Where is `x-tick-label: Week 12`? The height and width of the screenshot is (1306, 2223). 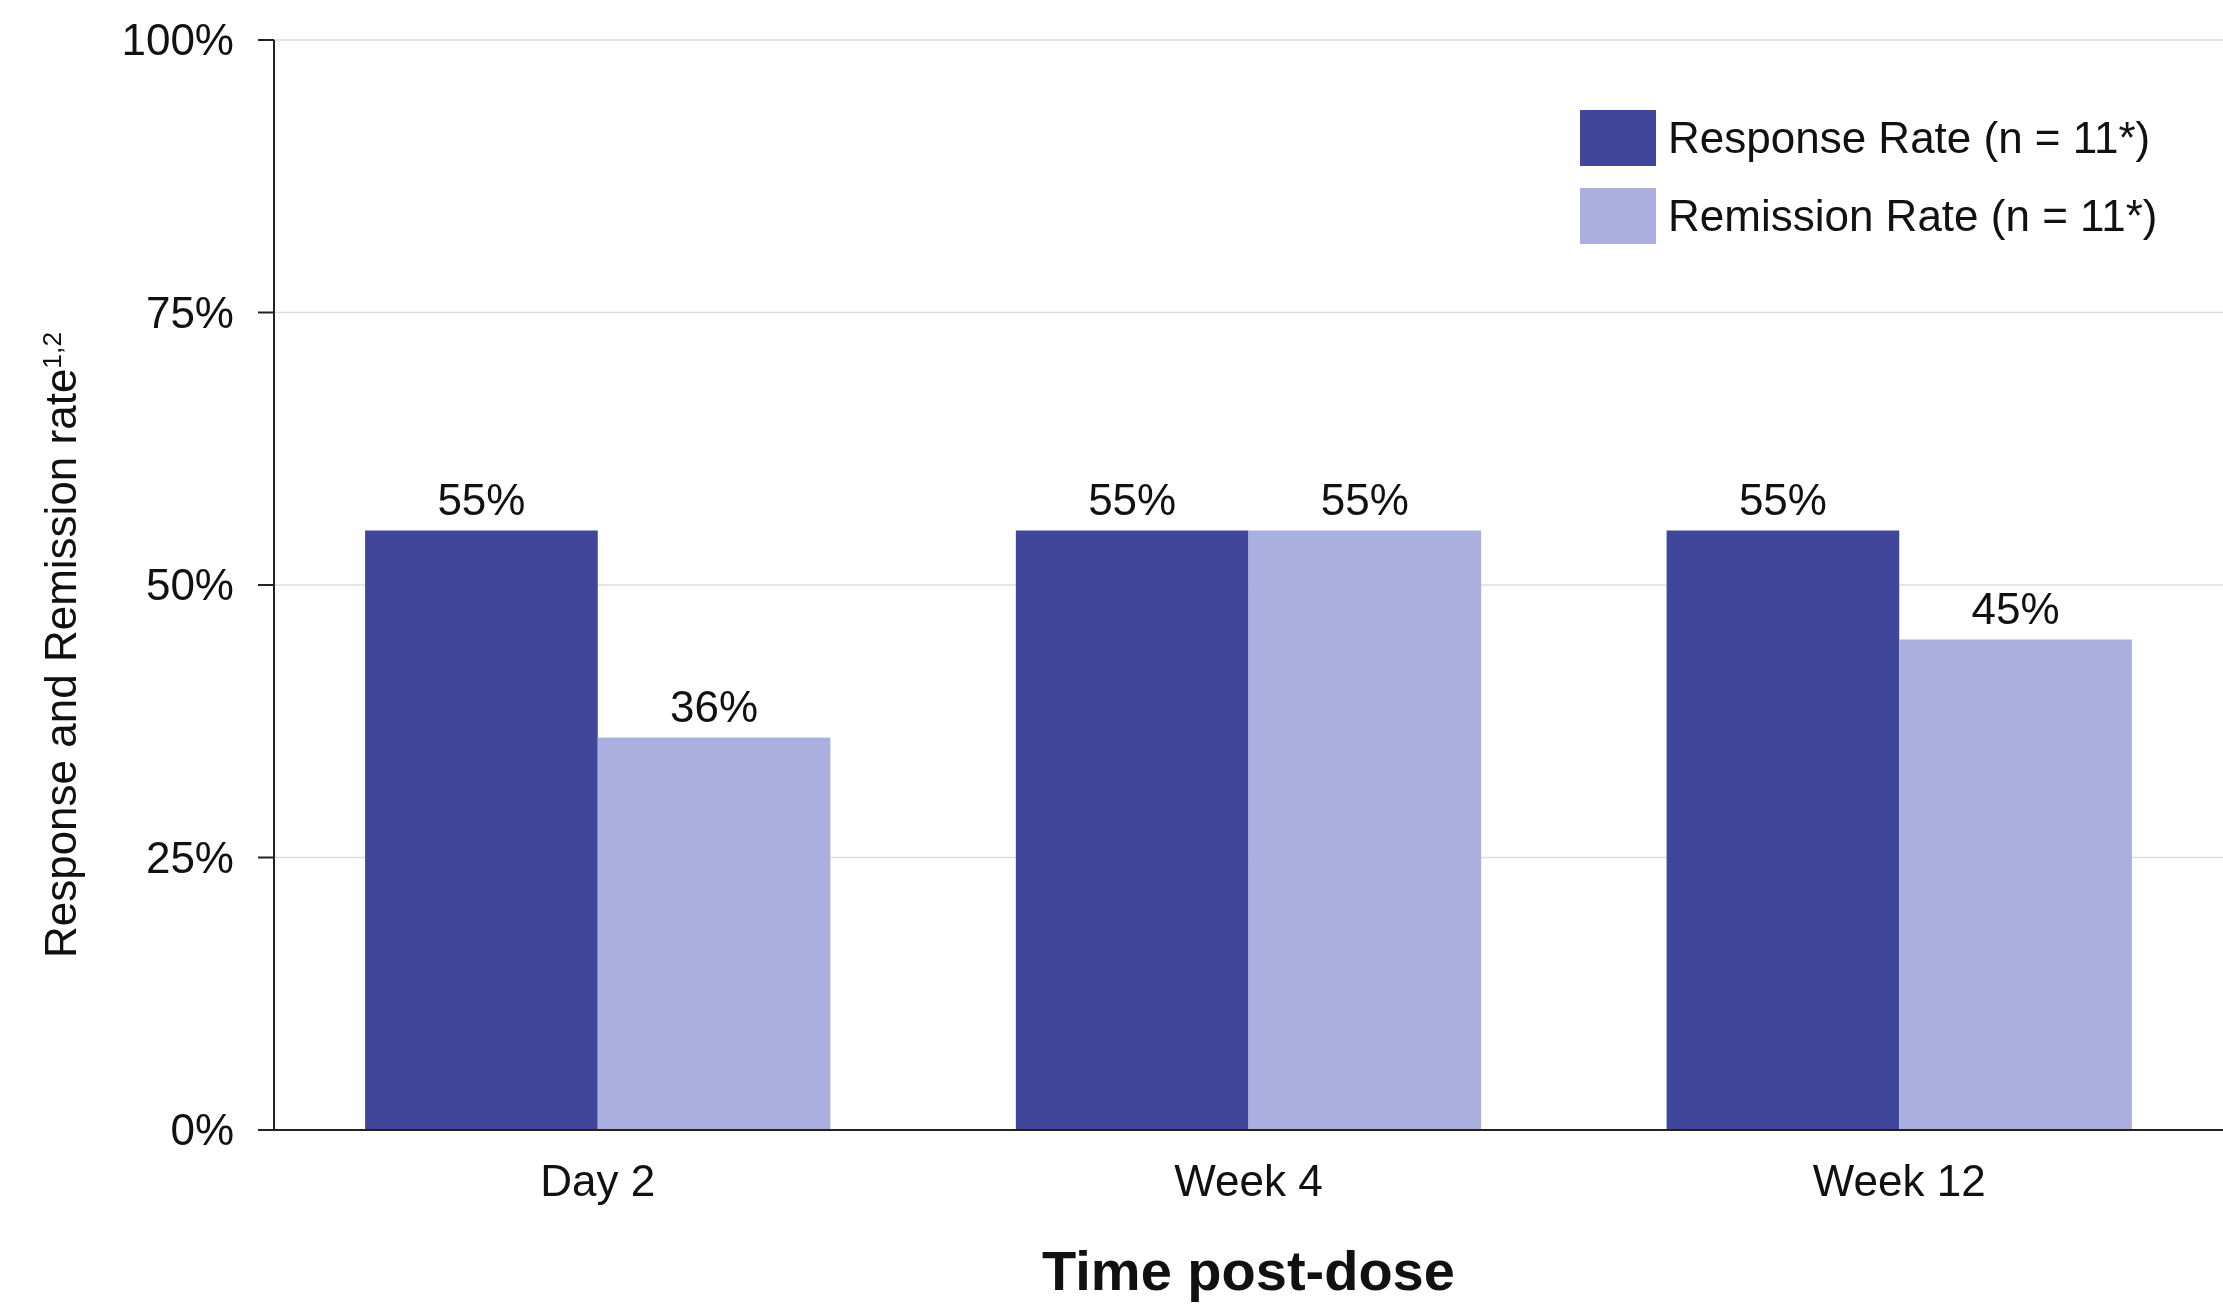 x-tick-label: Week 12 is located at coordinates (1899, 1180).